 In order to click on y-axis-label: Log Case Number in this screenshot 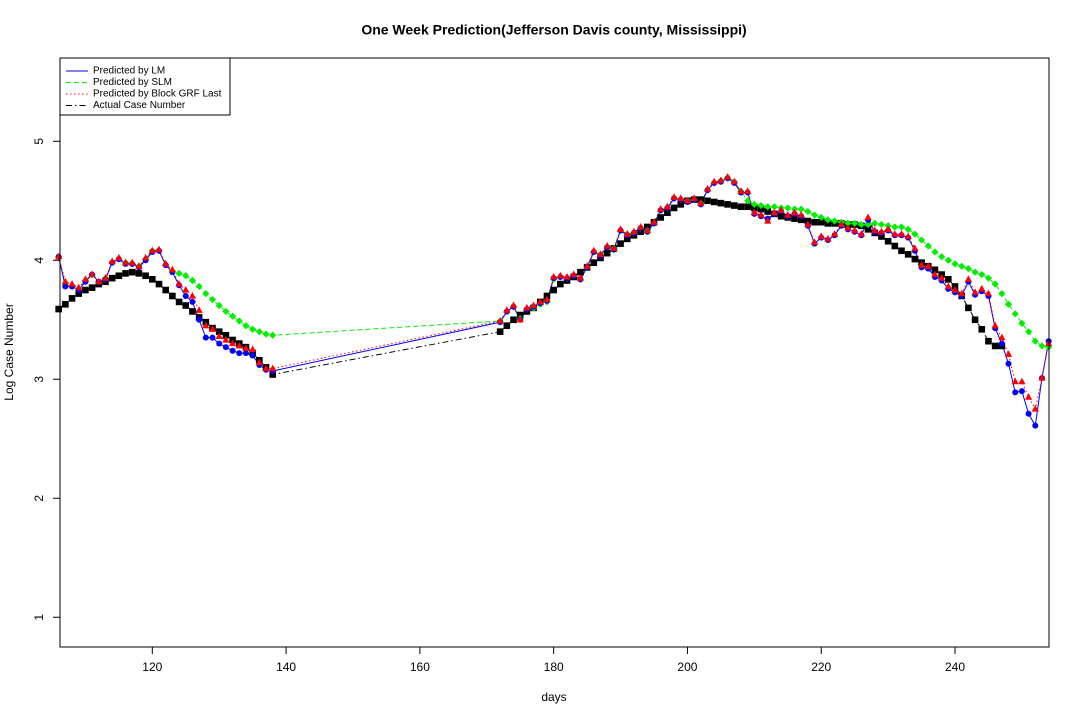, I will do `click(9, 351)`.